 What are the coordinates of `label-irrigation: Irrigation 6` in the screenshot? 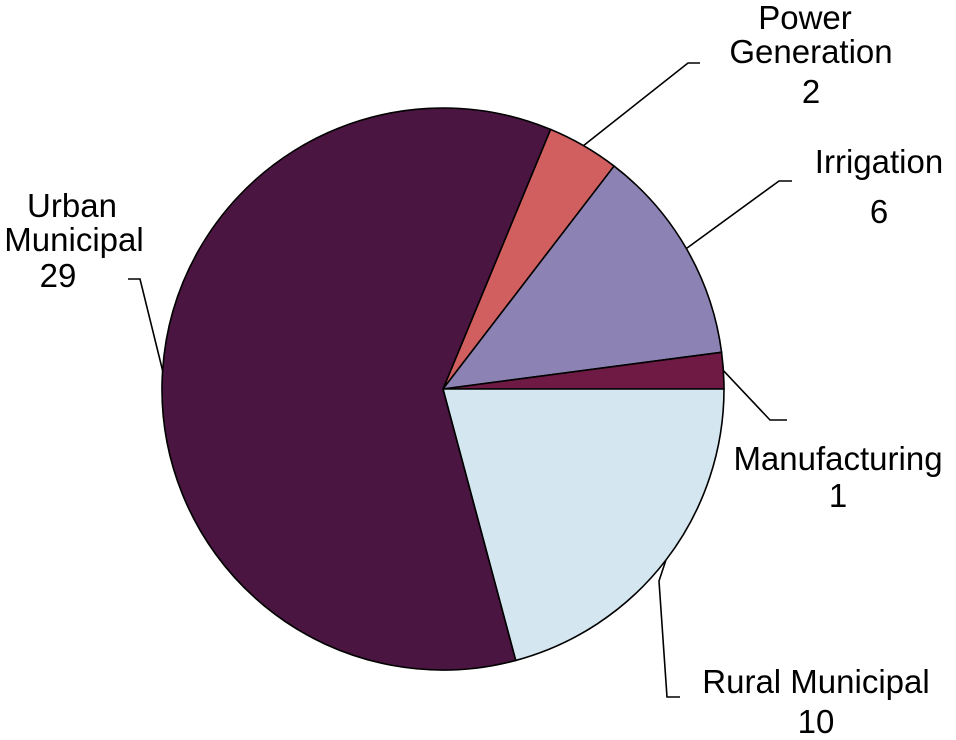 It's located at (879, 186).